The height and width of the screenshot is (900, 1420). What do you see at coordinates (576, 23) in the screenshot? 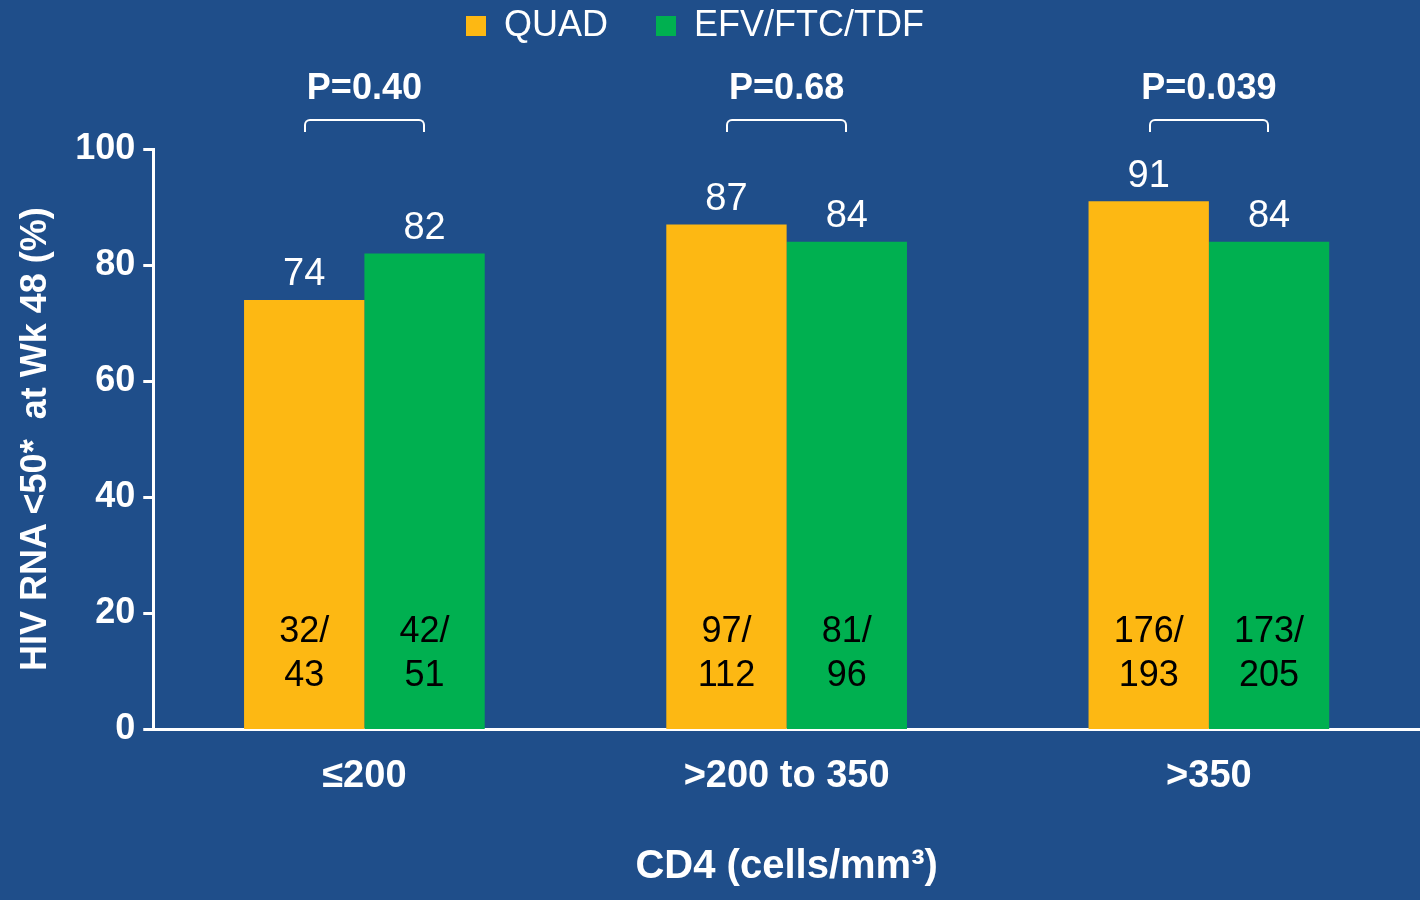
I see `legend-label: QUAD` at bounding box center [576, 23].